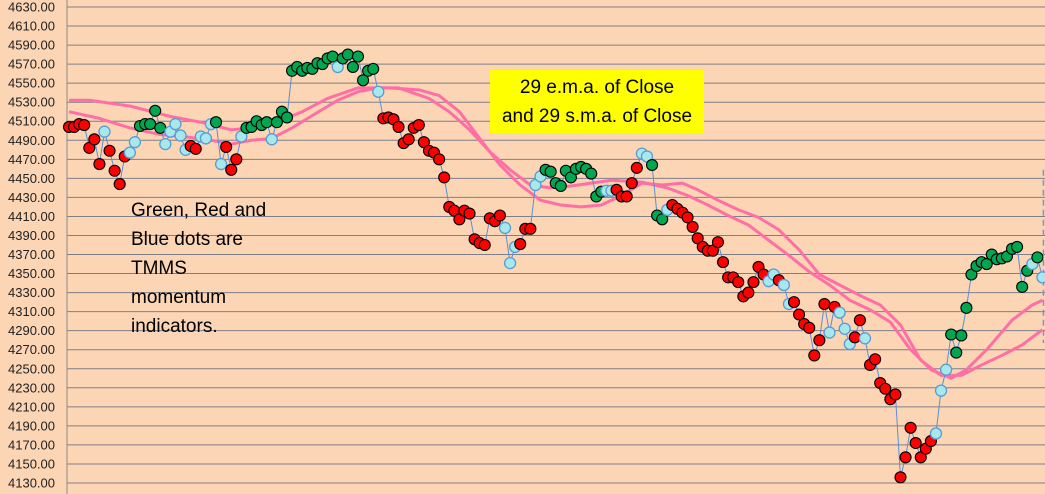 This screenshot has height=494, width=1045. I want to click on y-tick-label: 4570.00, so click(31, 64).